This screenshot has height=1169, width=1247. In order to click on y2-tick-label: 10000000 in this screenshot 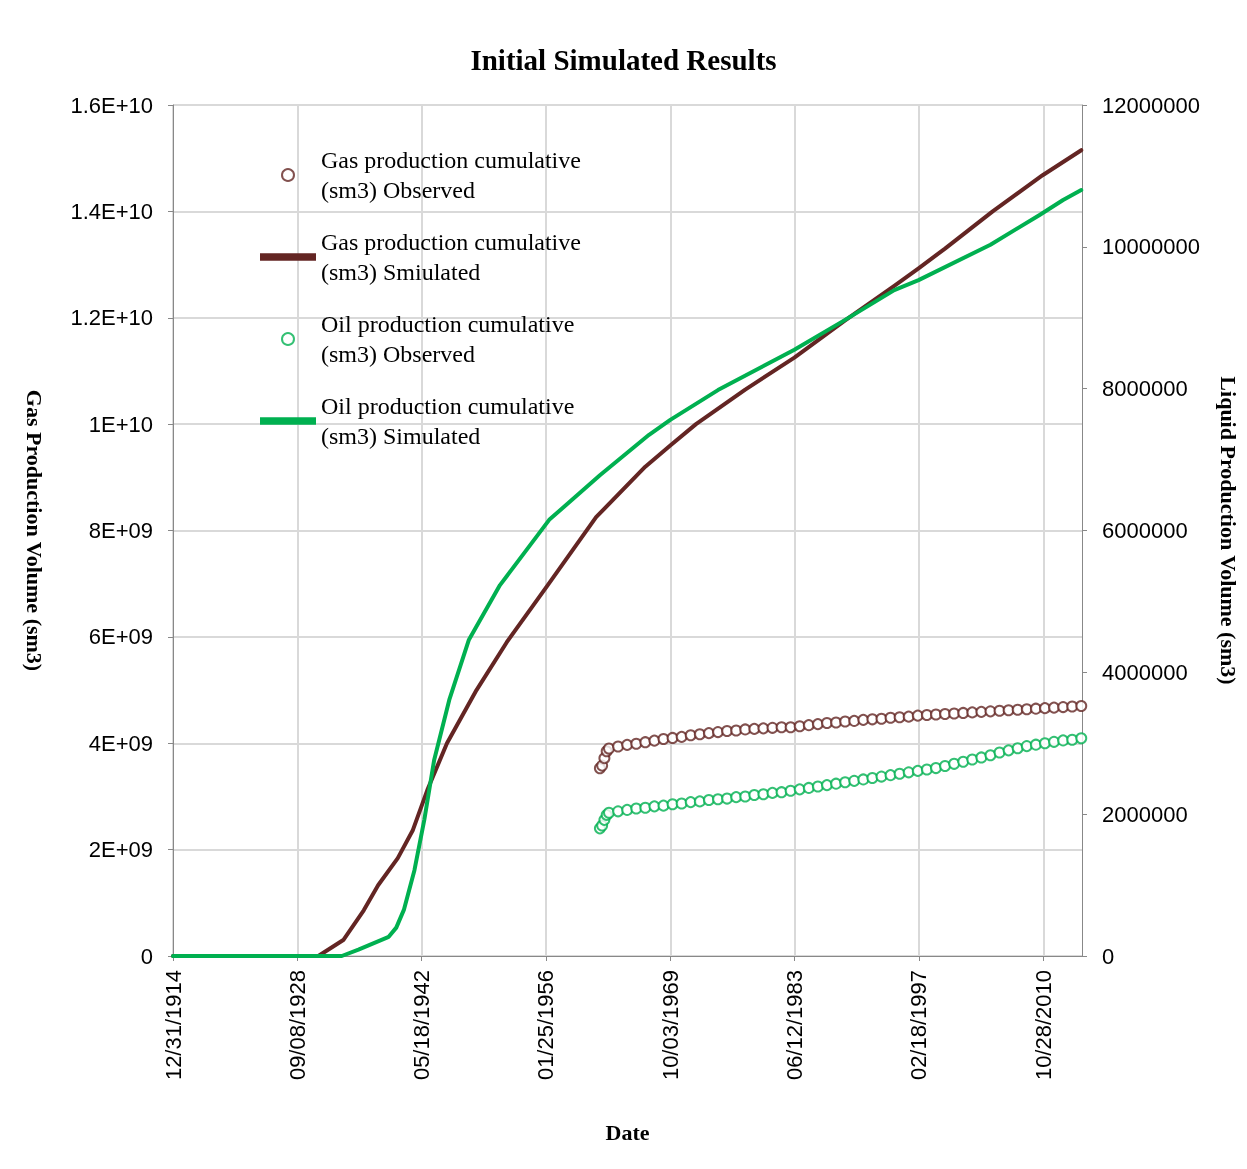, I will do `click(1151, 247)`.